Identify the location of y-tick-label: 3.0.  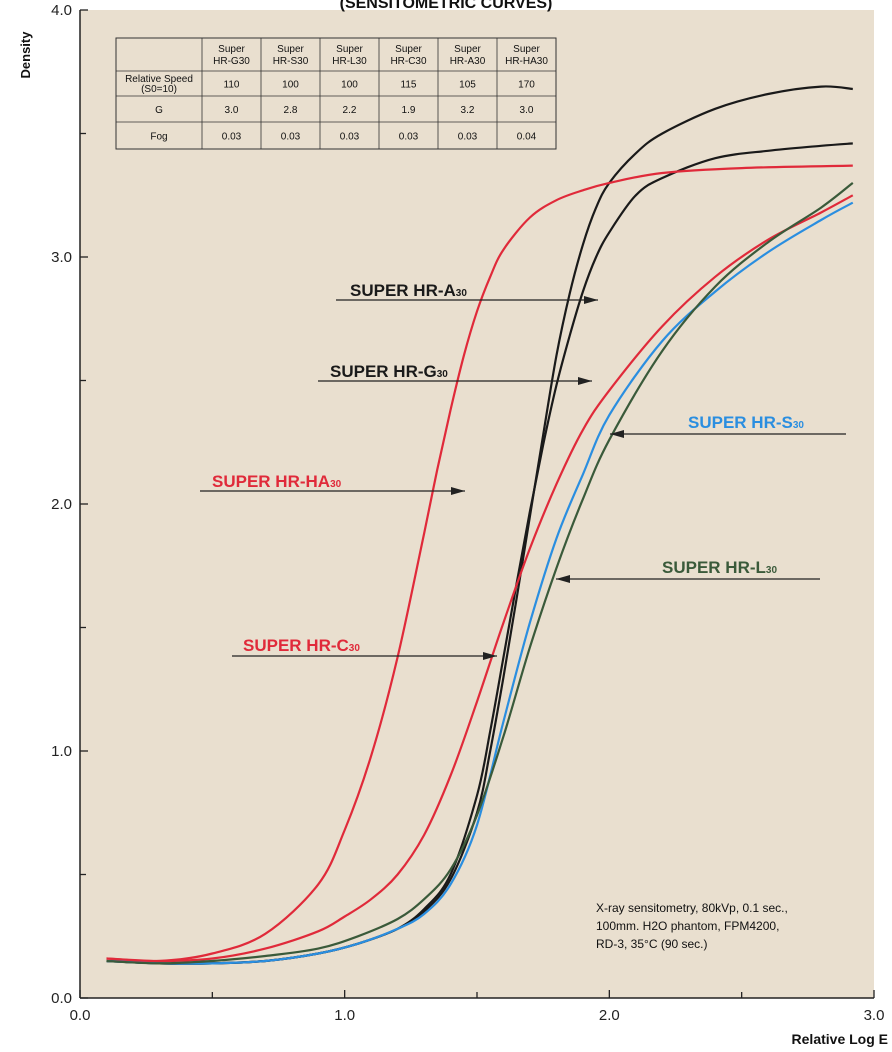
(61, 257).